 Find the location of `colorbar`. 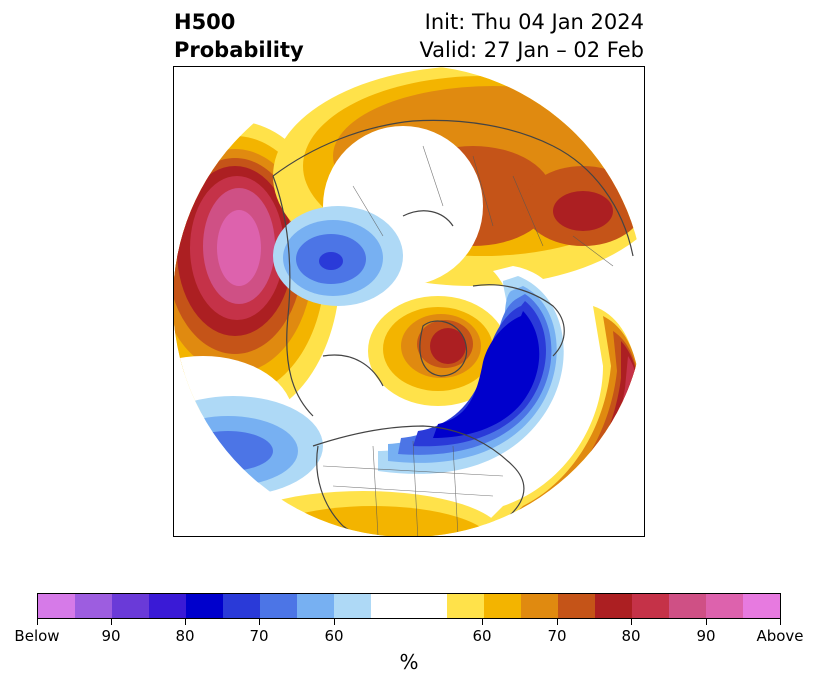

colorbar is located at coordinates (409, 606).